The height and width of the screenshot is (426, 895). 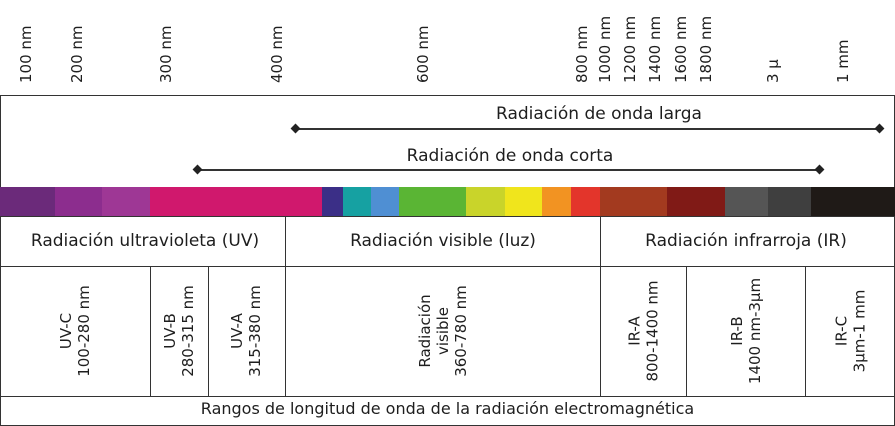 I want to click on scale-label: 1200 nm, so click(x=630, y=49).